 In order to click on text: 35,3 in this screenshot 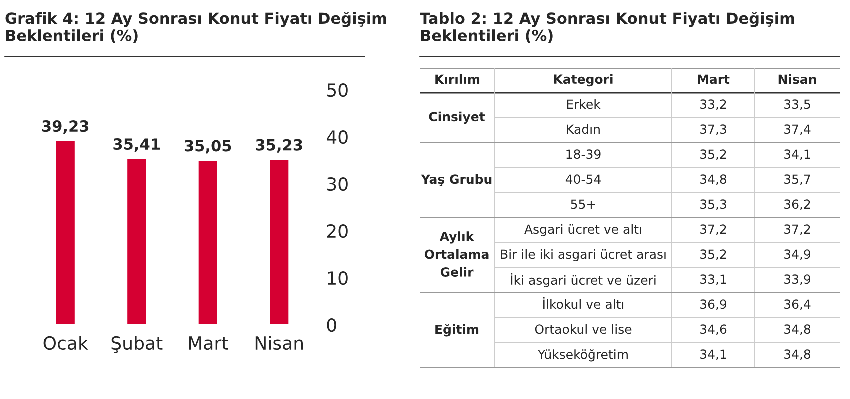, I will do `click(713, 205)`.